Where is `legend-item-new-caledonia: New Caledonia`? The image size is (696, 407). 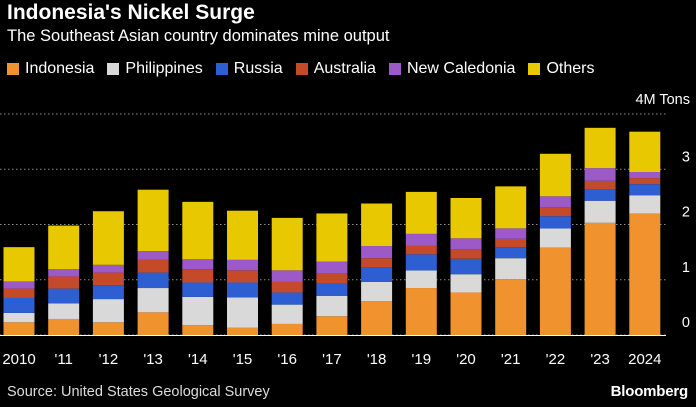 legend-item-new-caledonia: New Caledonia is located at coordinates (452, 69).